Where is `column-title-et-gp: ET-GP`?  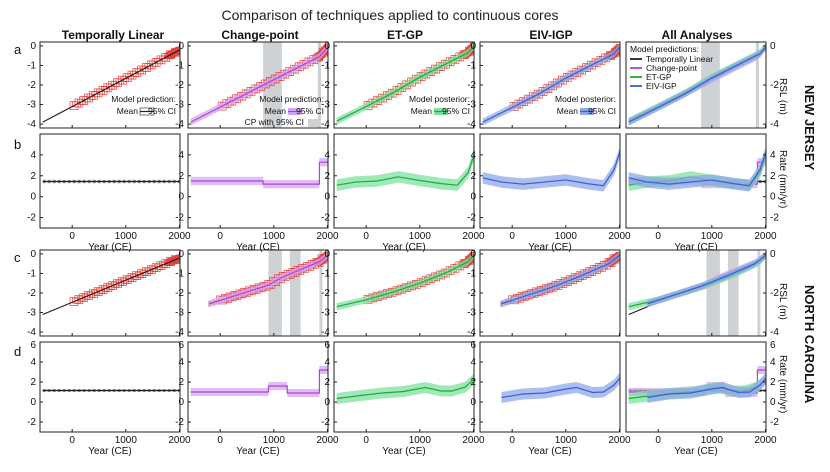
column-title-et-gp: ET-GP is located at coordinates (405, 35).